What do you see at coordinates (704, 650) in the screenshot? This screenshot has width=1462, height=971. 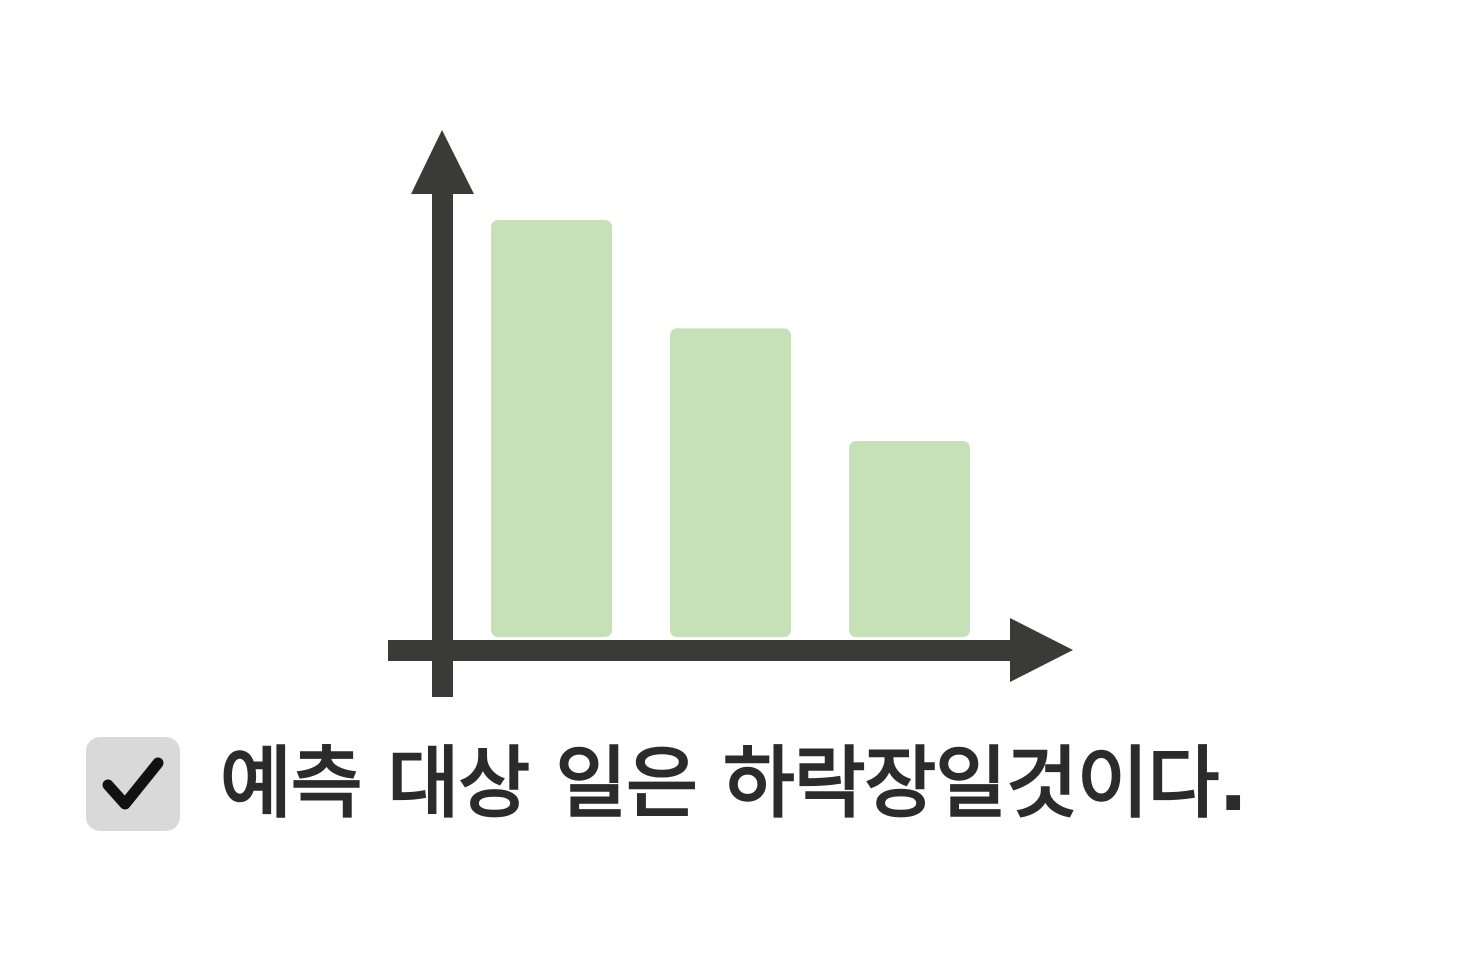 I see `x-axis-line` at bounding box center [704, 650].